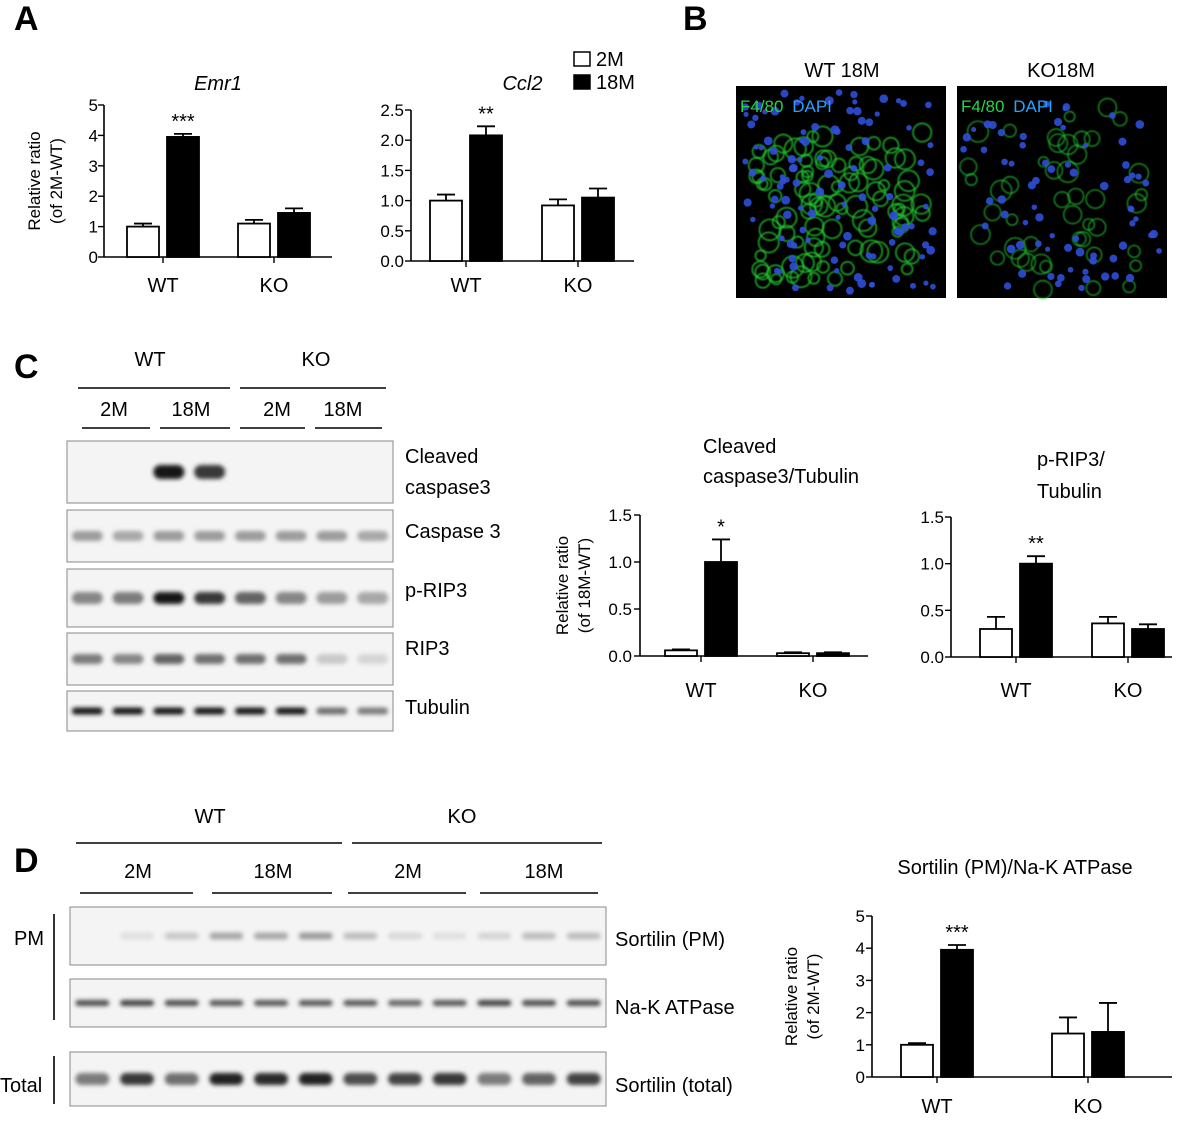 The height and width of the screenshot is (1123, 1179). What do you see at coordinates (860, 1045) in the screenshot?
I see `y-tick-label: 1` at bounding box center [860, 1045].